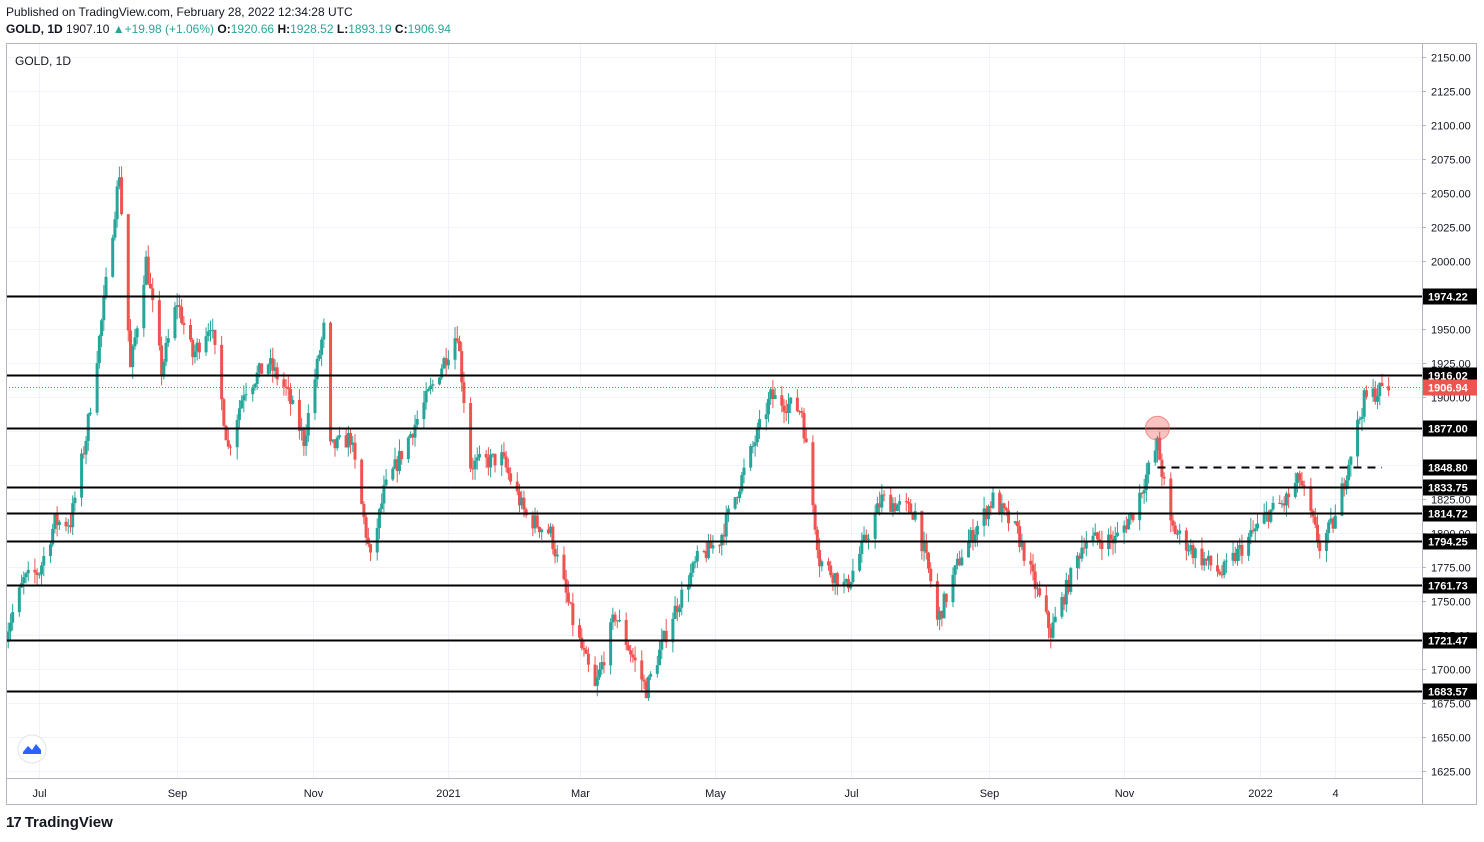  I want to click on open-label: O:, so click(224, 29).